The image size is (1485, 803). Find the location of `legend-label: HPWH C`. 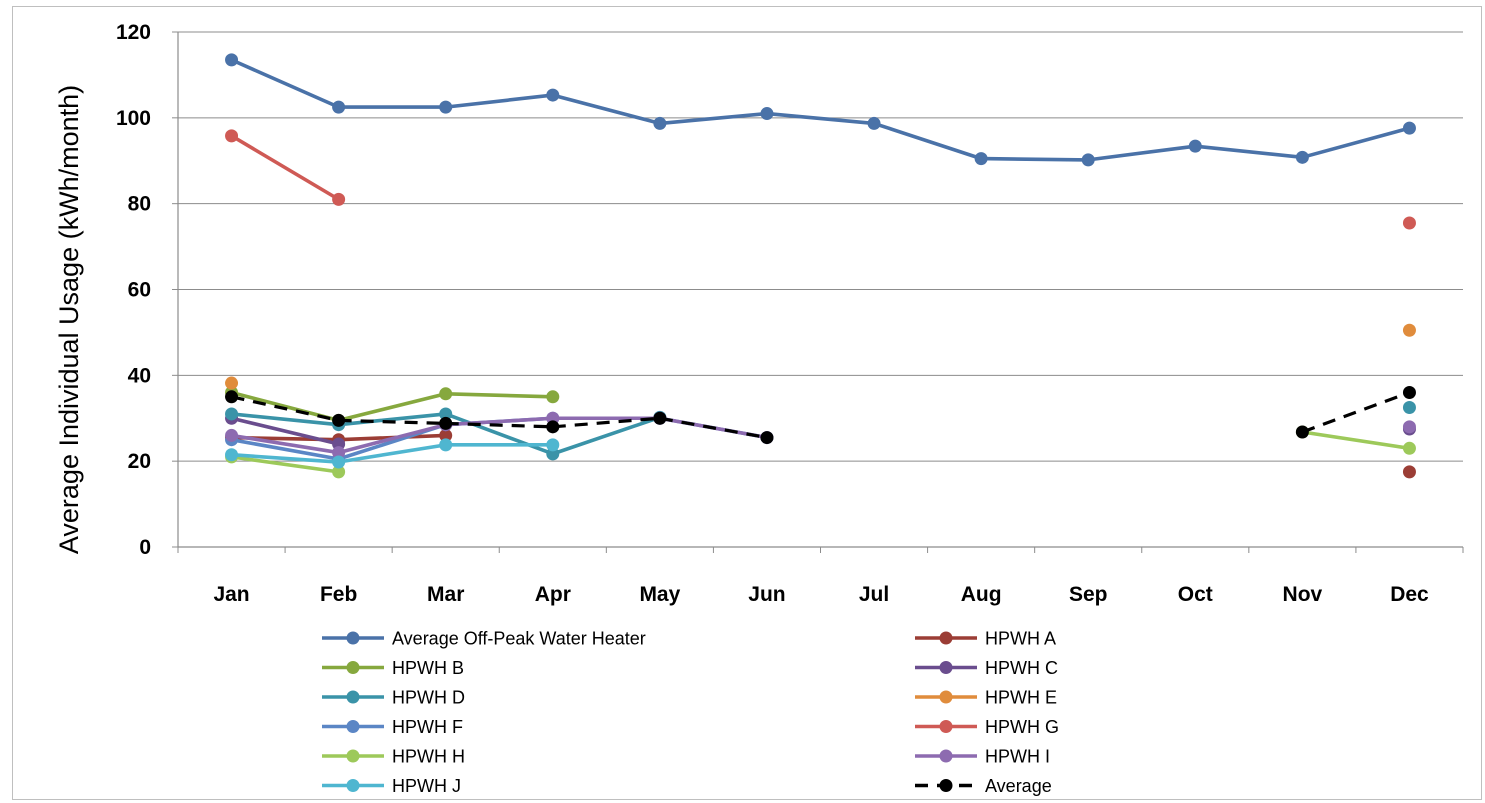

legend-label: HPWH C is located at coordinates (1021, 668).